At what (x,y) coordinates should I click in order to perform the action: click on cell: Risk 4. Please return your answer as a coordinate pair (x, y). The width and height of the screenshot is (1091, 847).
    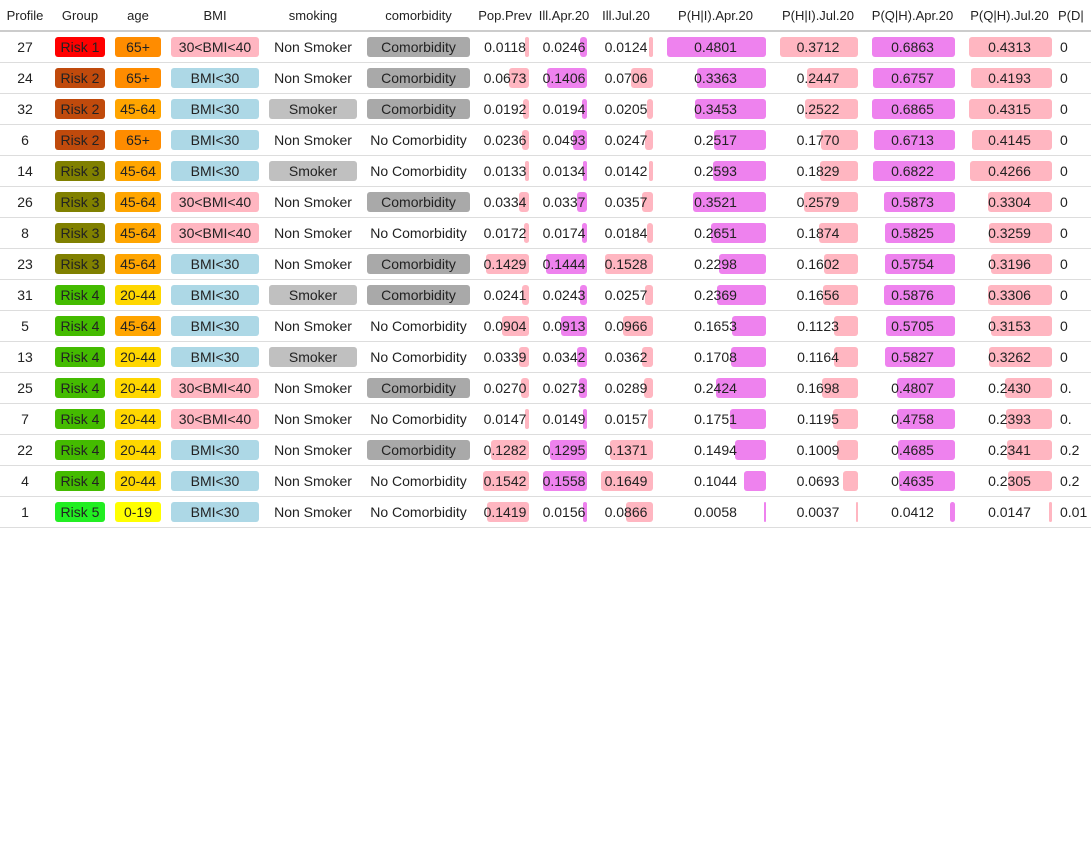
    Looking at the image, I should click on (80, 357).